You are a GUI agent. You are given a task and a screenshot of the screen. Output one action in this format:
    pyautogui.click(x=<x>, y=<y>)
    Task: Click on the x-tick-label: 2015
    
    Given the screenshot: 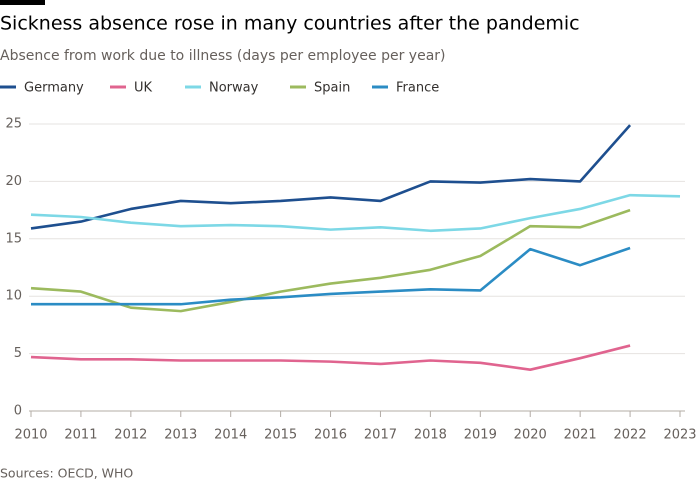 What is the action you would take?
    pyautogui.click(x=280, y=435)
    